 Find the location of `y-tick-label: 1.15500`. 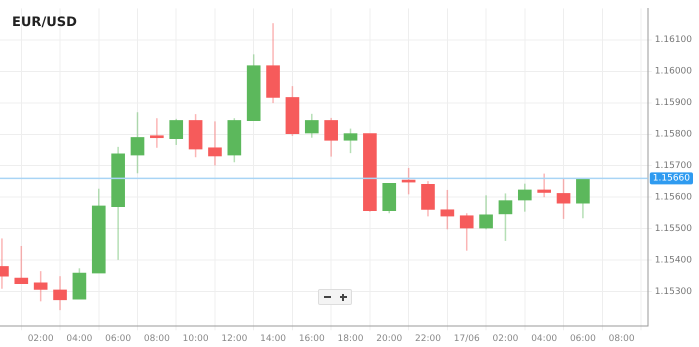

y-tick-label: 1.15500 is located at coordinates (673, 229).